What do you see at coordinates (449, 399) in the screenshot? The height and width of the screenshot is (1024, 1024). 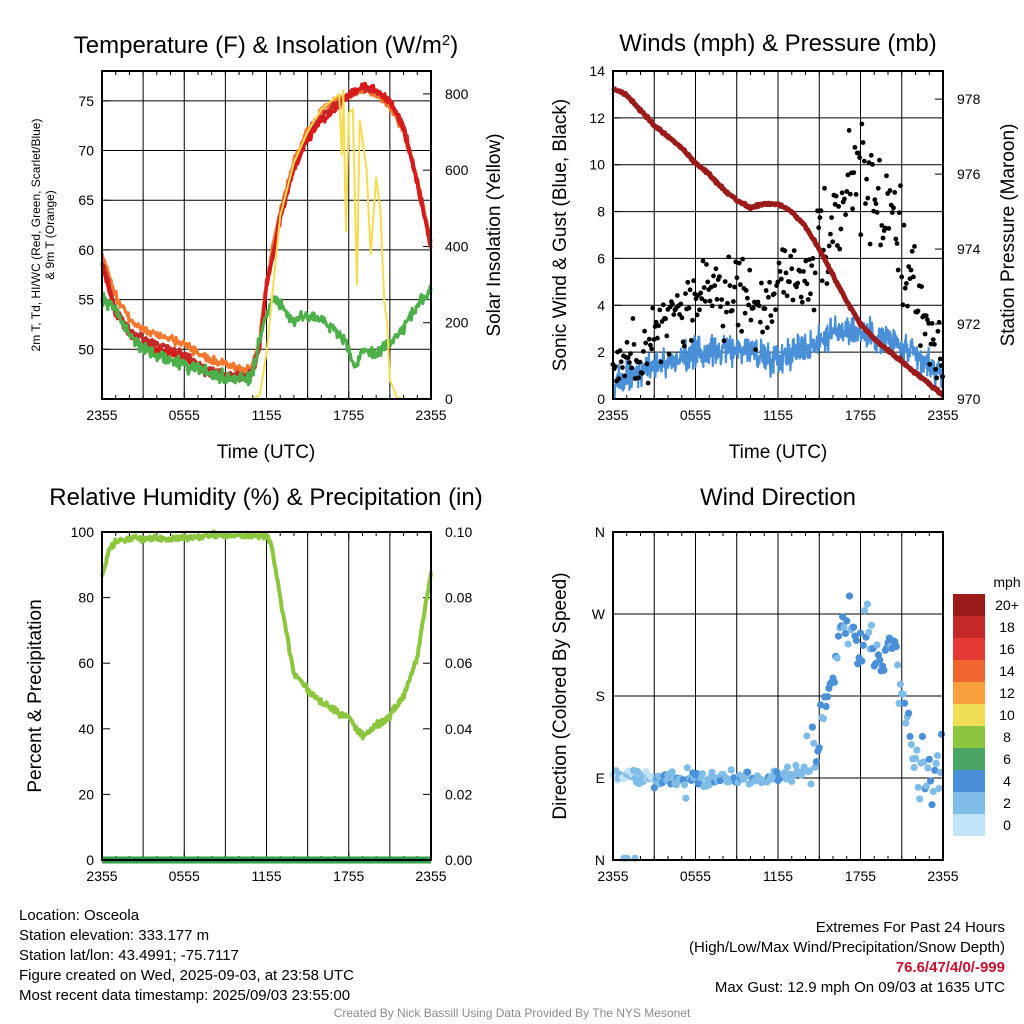 I see `temp-ytick-right-label: 0` at bounding box center [449, 399].